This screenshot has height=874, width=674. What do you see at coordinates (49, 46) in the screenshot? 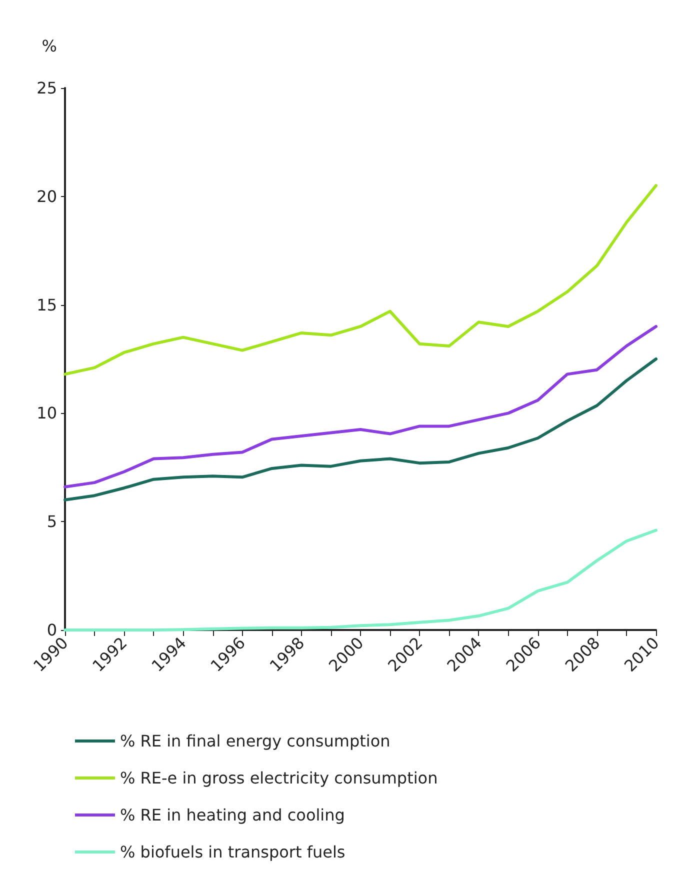
I see `y-axis-title: %` at bounding box center [49, 46].